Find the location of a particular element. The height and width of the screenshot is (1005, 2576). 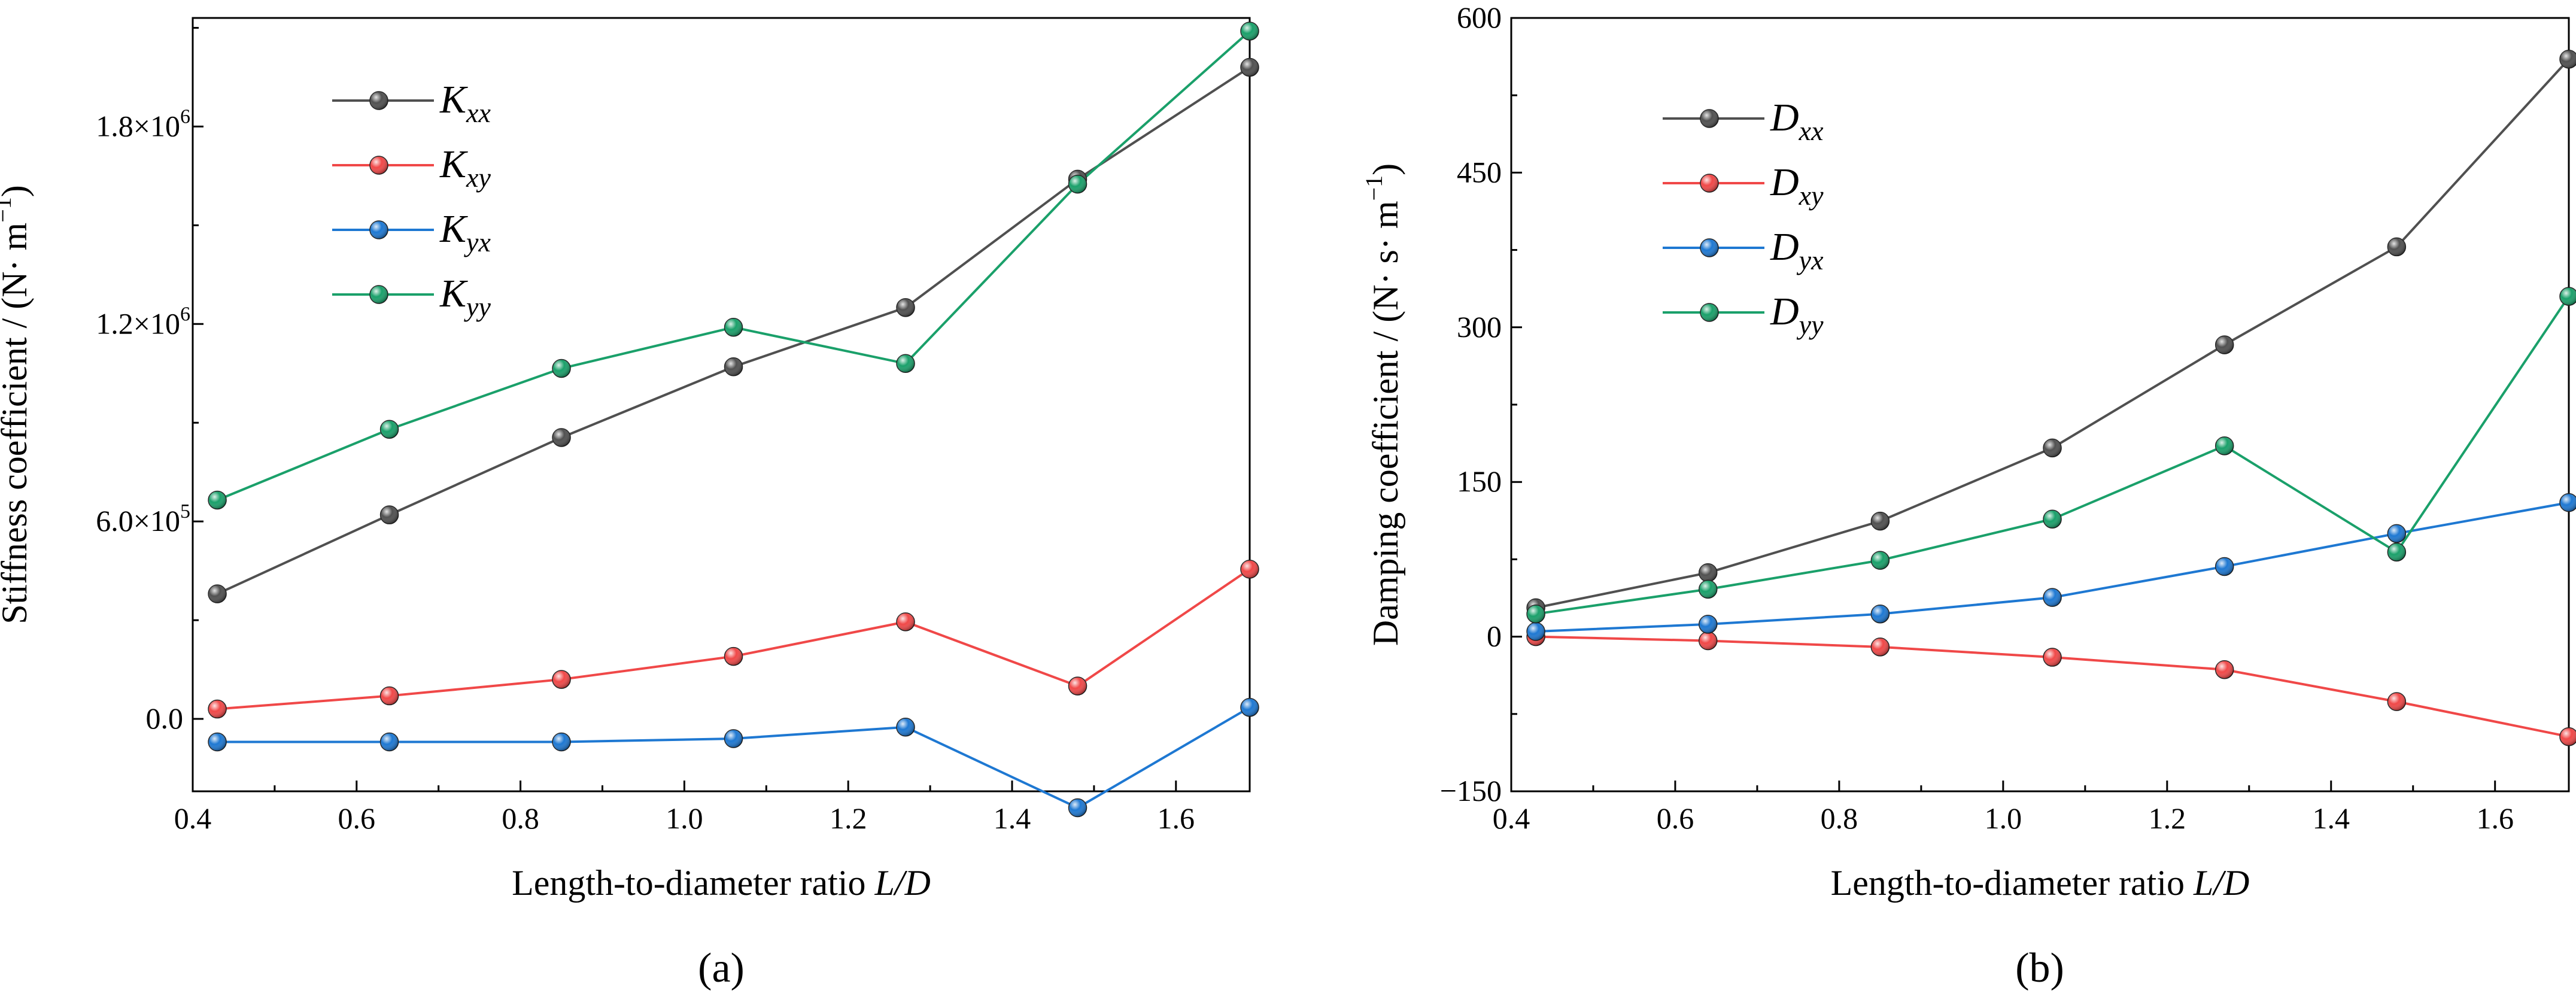

y-tick-label: 0.0 is located at coordinates (165, 719).